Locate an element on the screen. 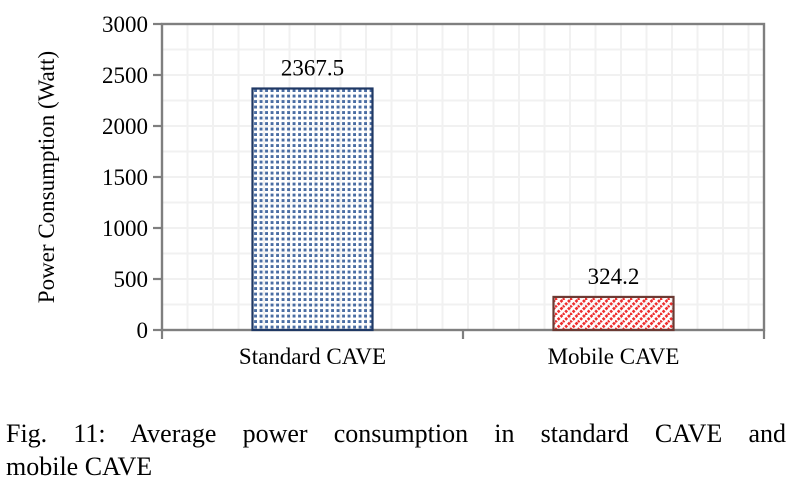 Image resolution: width=794 pixels, height=488 pixels. x-category-label: Mobile CAVE is located at coordinates (614, 356).